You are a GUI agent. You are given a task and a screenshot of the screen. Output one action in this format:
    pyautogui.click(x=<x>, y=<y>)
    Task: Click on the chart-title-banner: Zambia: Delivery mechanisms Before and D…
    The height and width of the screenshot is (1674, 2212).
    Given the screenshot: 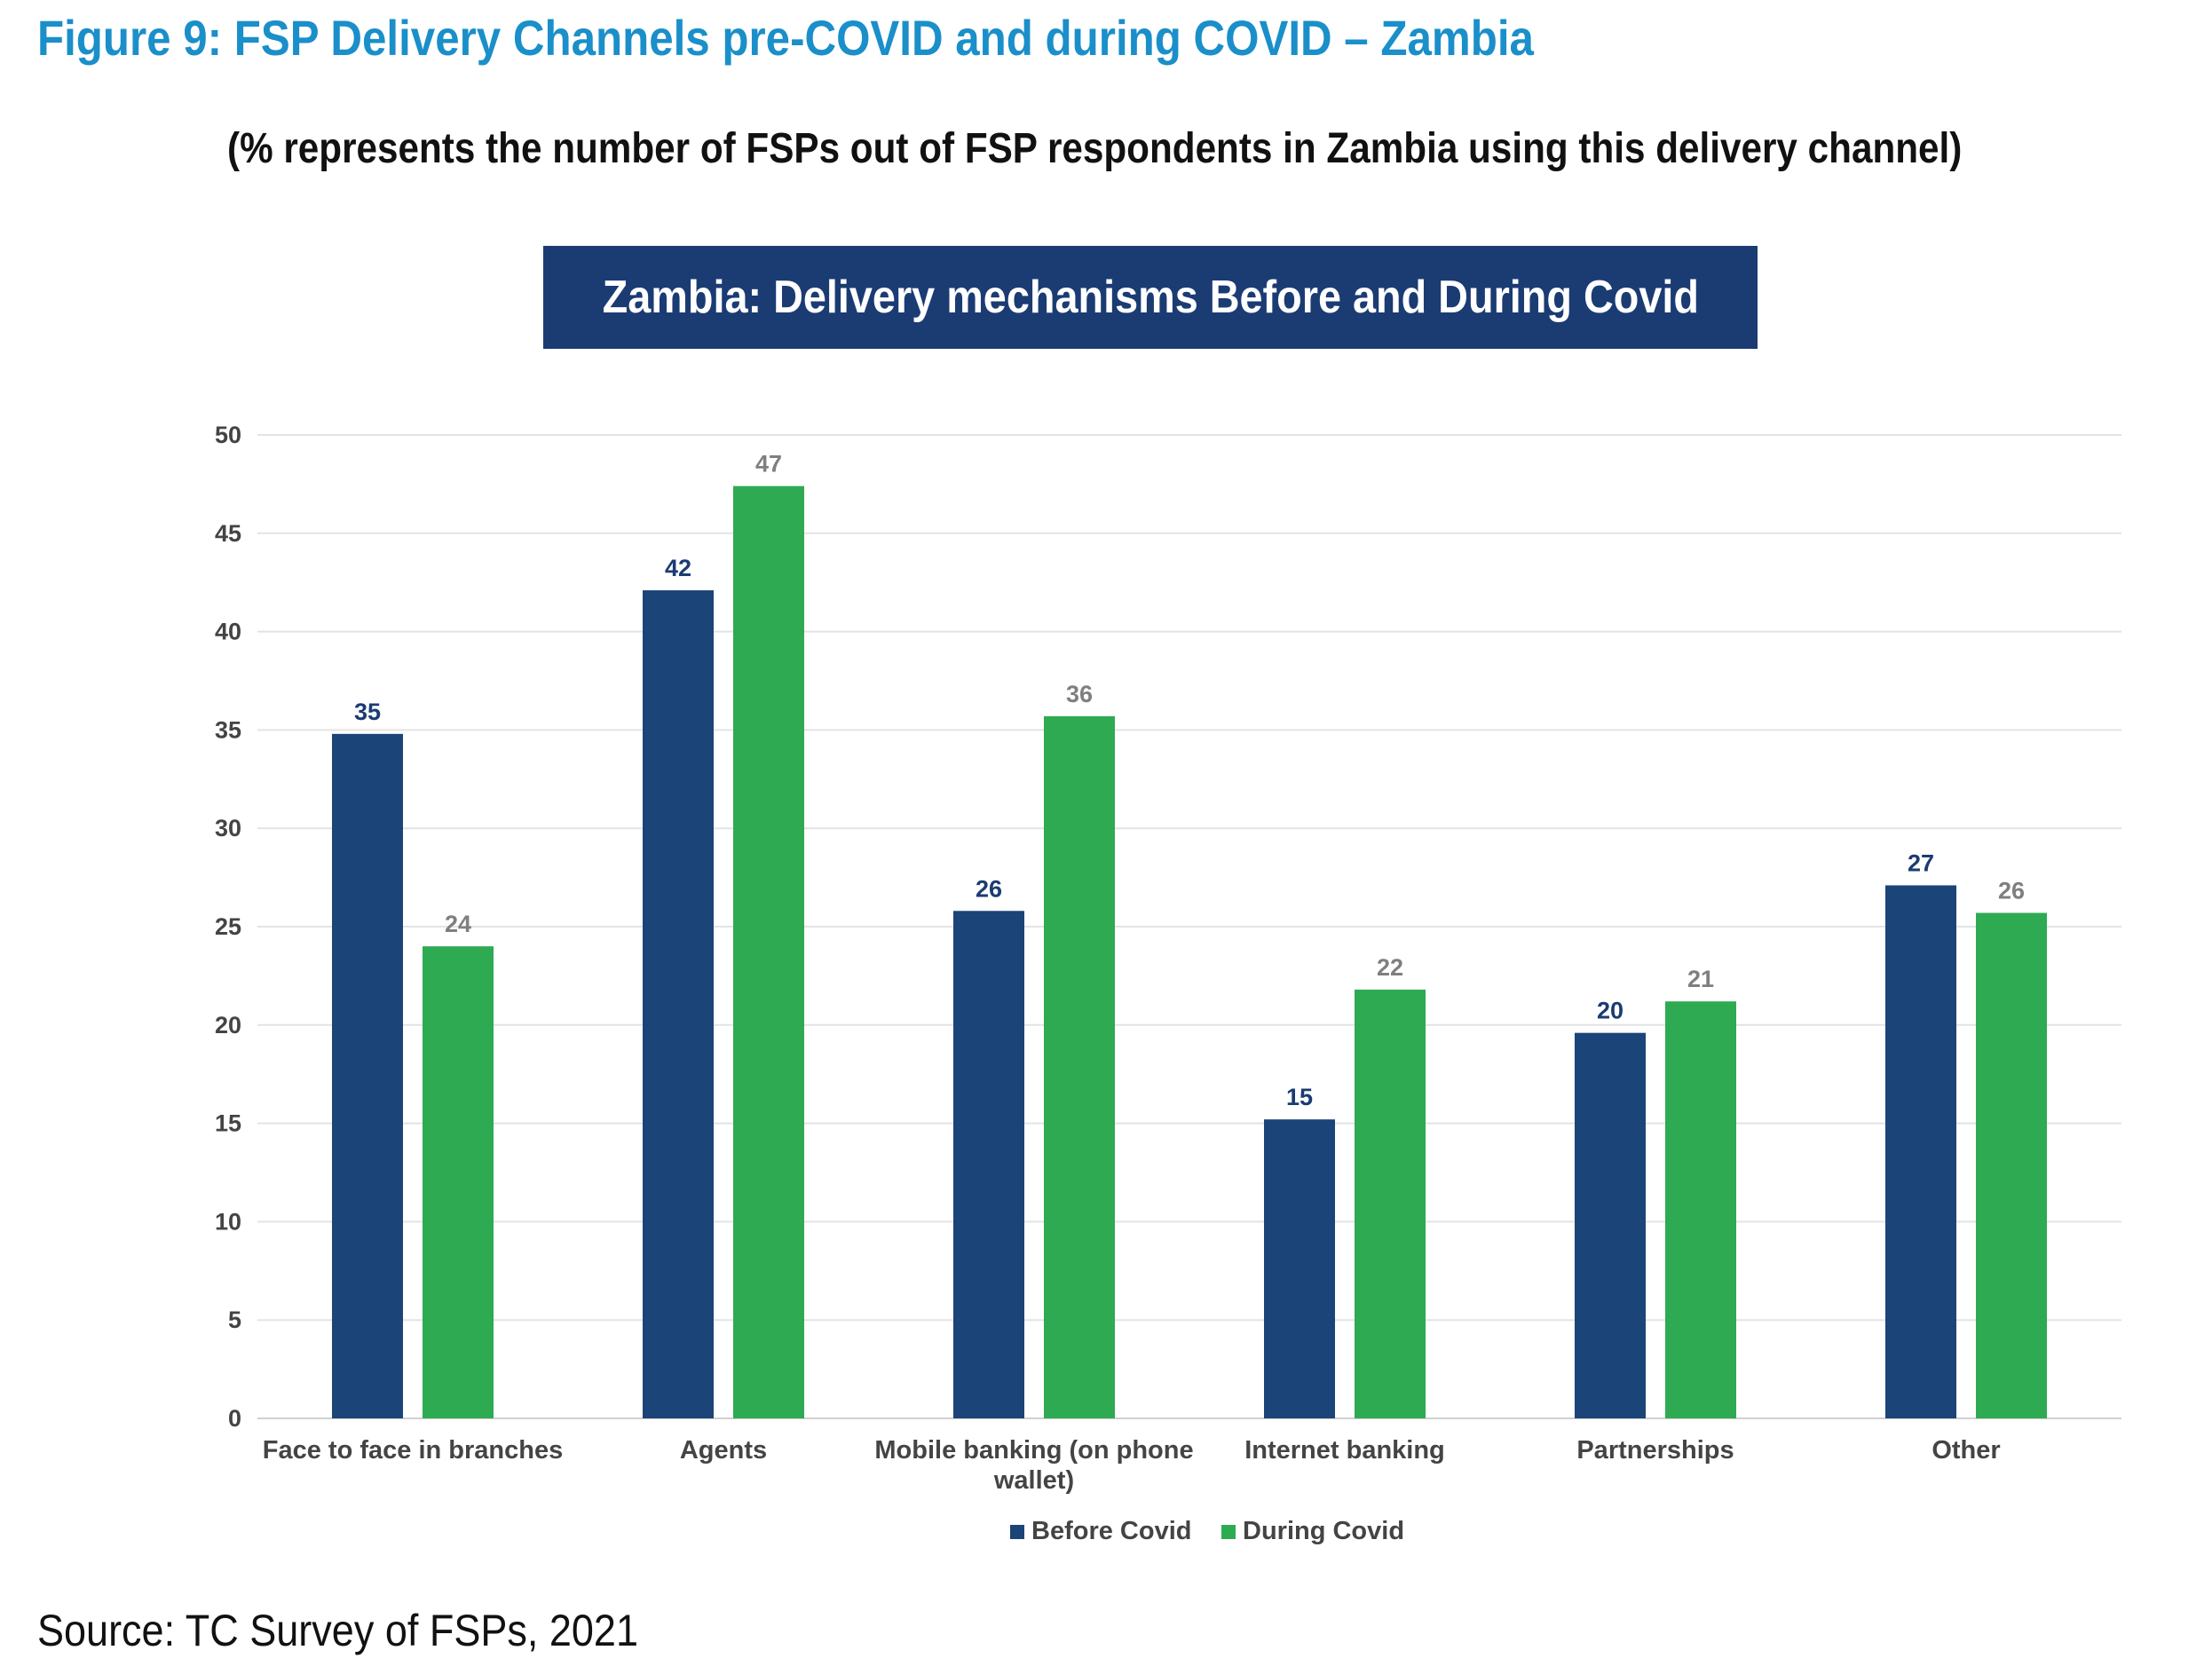 What is the action you would take?
    pyautogui.click(x=1150, y=297)
    